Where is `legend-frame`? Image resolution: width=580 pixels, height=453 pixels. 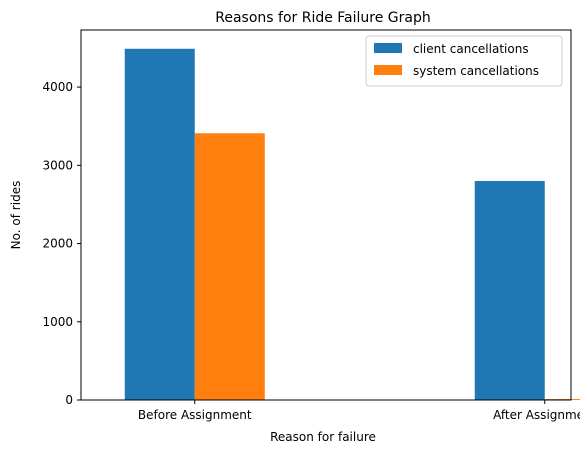
legend-frame is located at coordinates (464, 61).